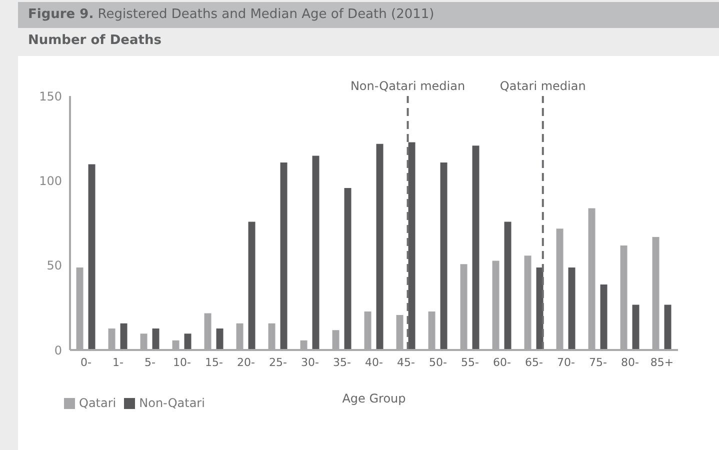 This screenshot has width=719, height=450. I want to click on ref-line-label: Non-Qatari median, so click(408, 86).